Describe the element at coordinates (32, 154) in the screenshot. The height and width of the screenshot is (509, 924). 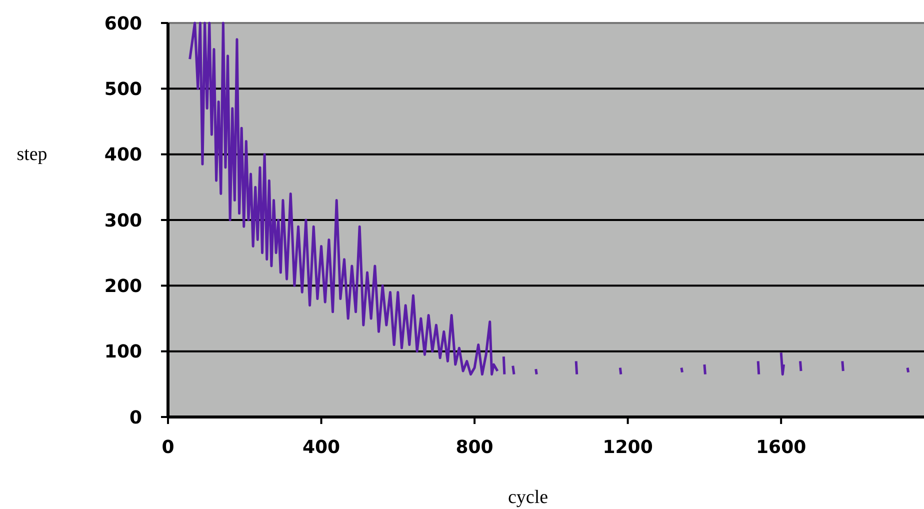
I see `y-axis-title: step` at that location.